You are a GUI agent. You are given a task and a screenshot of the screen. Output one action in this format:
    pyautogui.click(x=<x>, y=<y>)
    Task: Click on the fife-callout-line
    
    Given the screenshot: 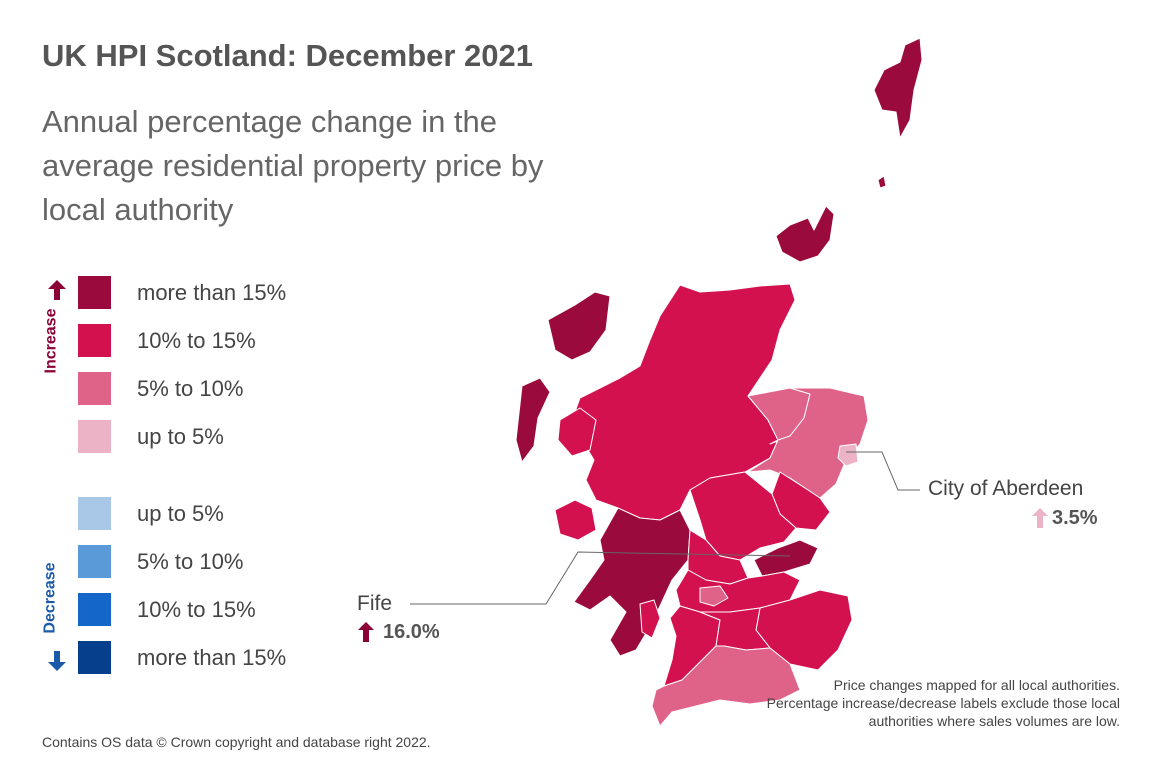 What is the action you would take?
    pyautogui.click(x=600, y=578)
    